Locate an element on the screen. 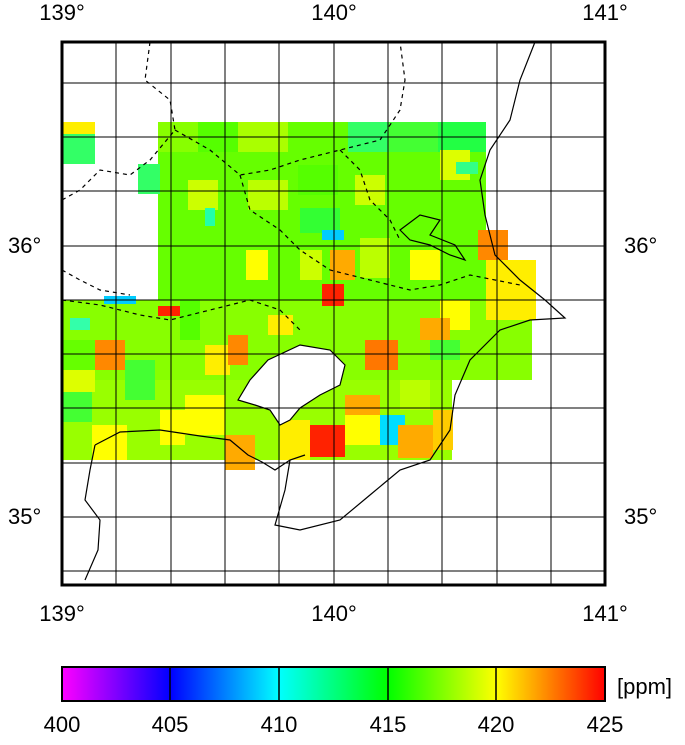  colorbar-tick-410: 410 is located at coordinates (279, 724).